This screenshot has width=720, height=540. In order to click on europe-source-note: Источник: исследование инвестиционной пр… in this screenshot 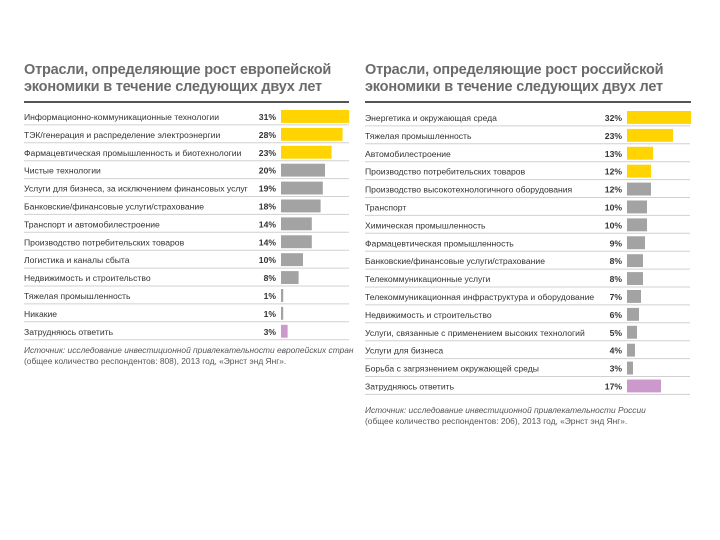, I will do `click(189, 356)`.